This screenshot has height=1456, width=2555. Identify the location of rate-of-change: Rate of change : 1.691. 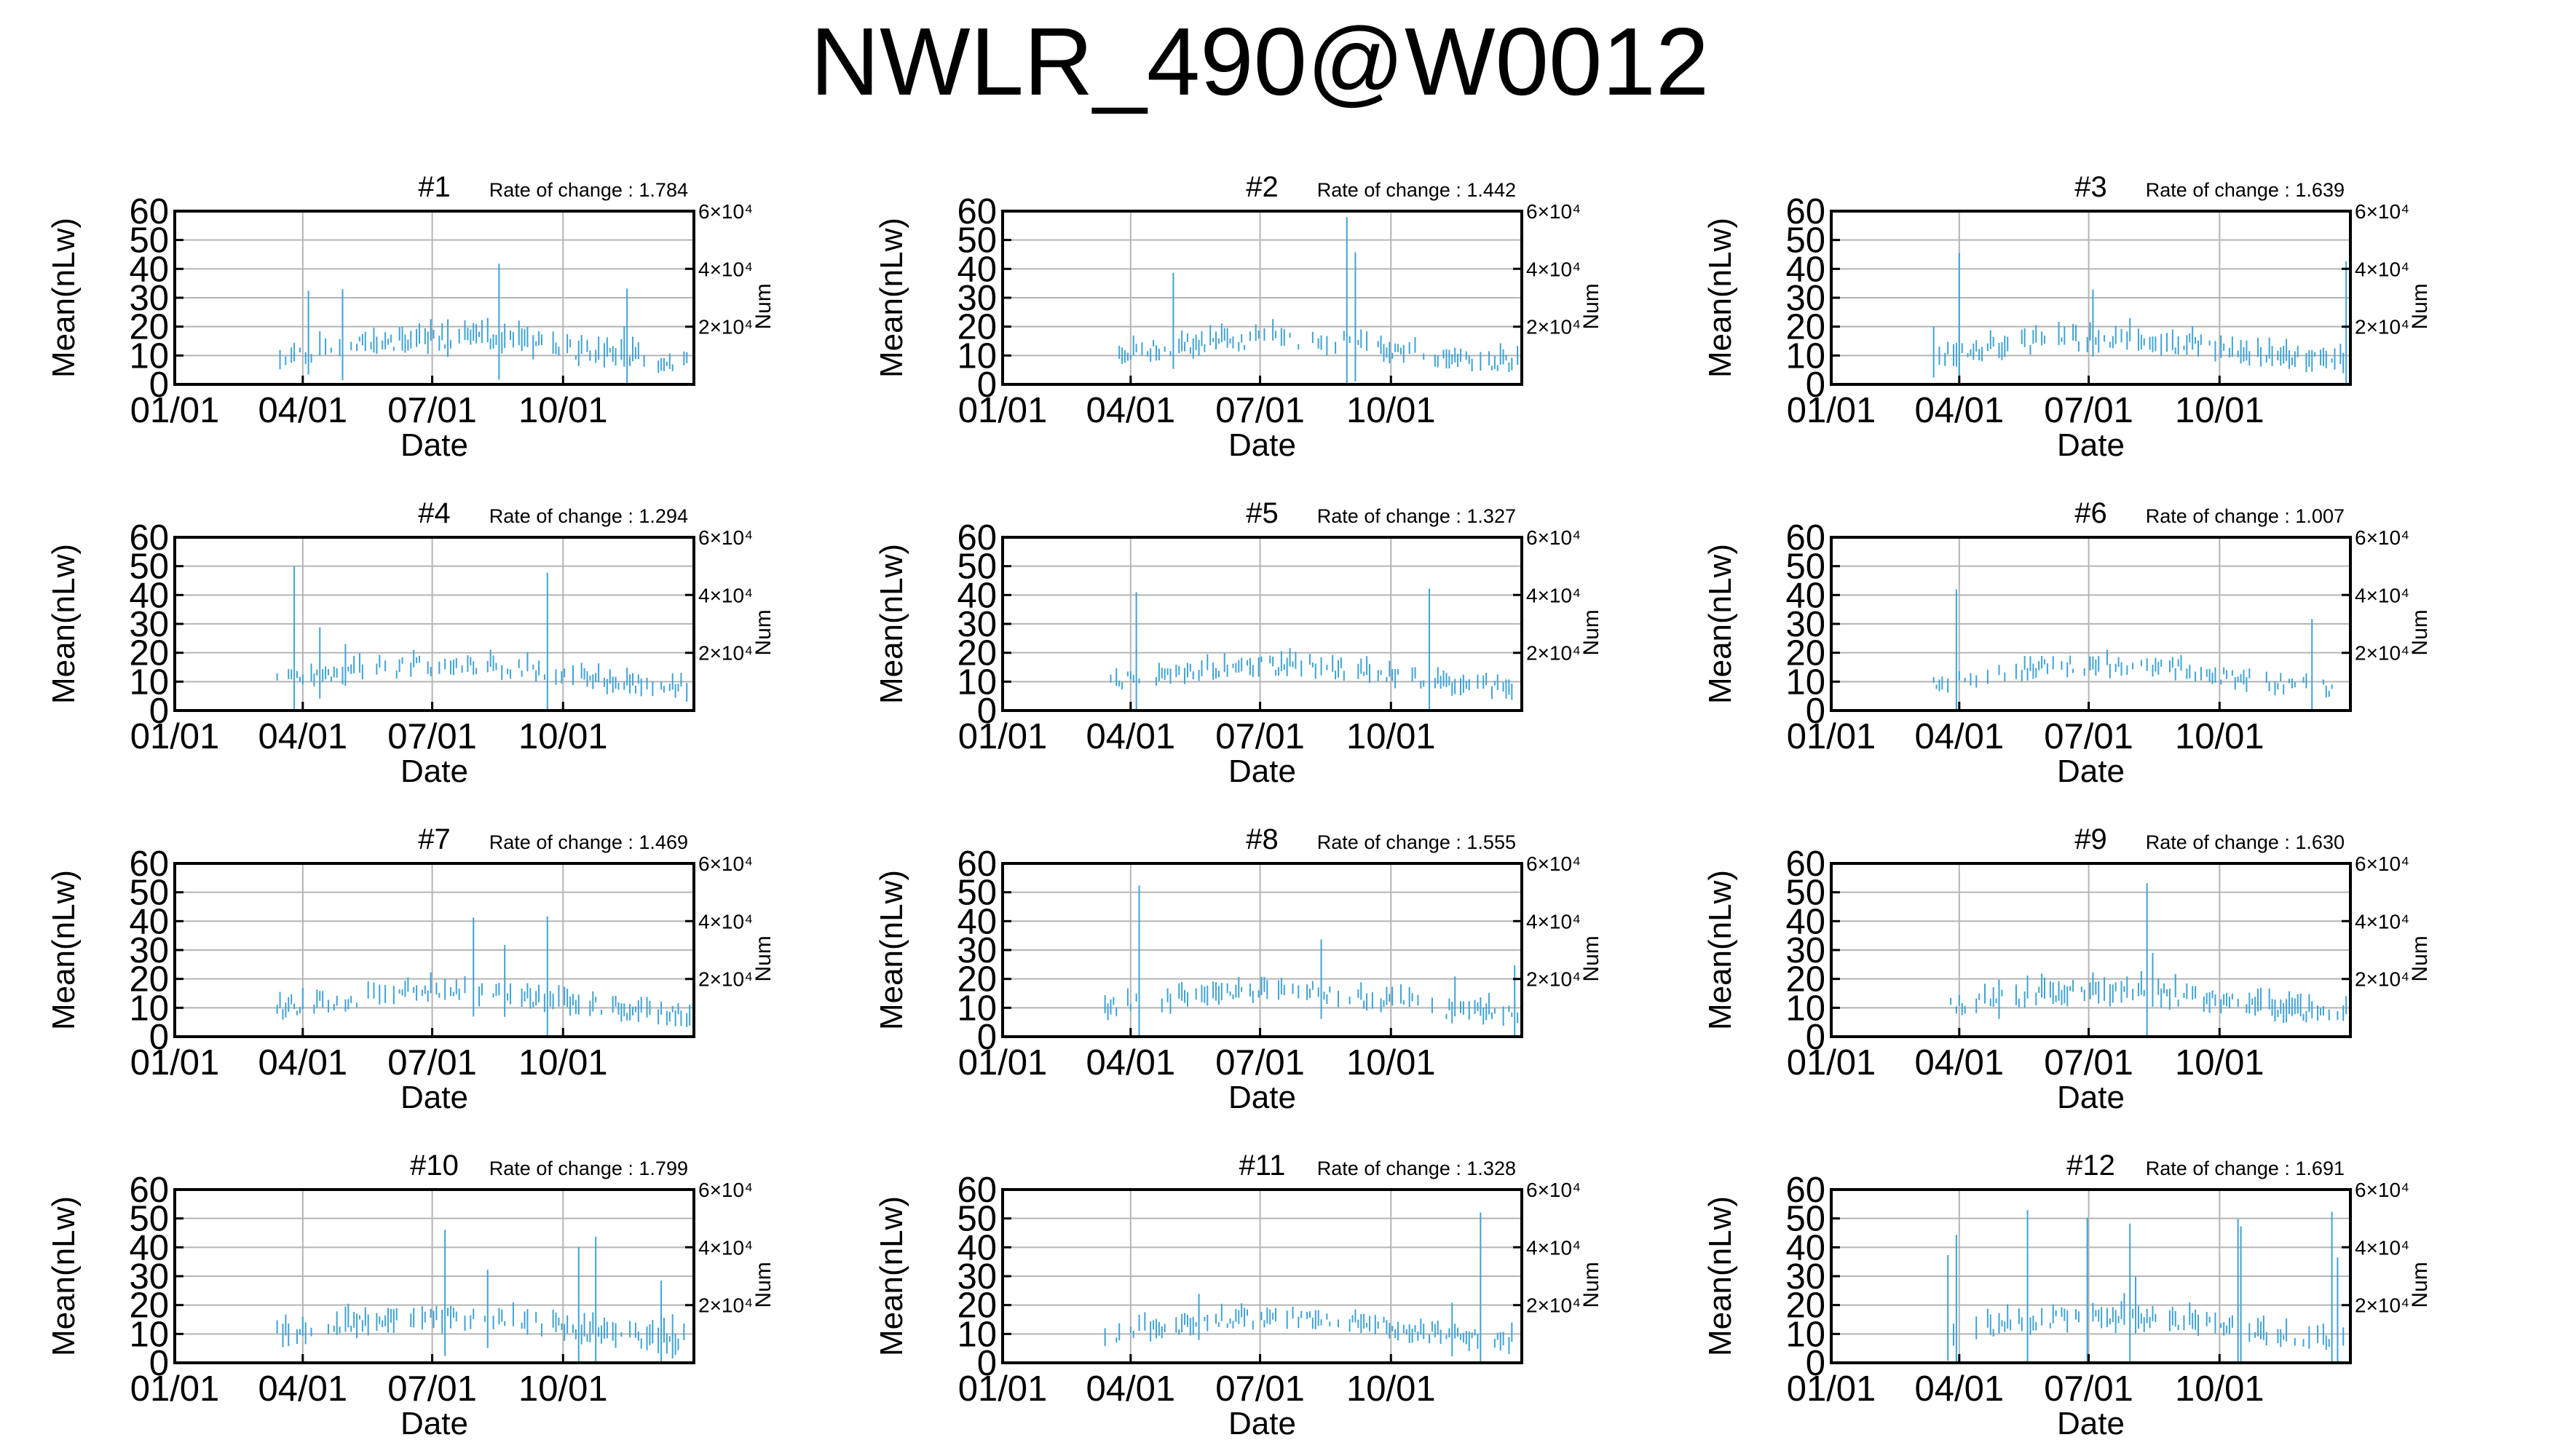
(2245, 1168).